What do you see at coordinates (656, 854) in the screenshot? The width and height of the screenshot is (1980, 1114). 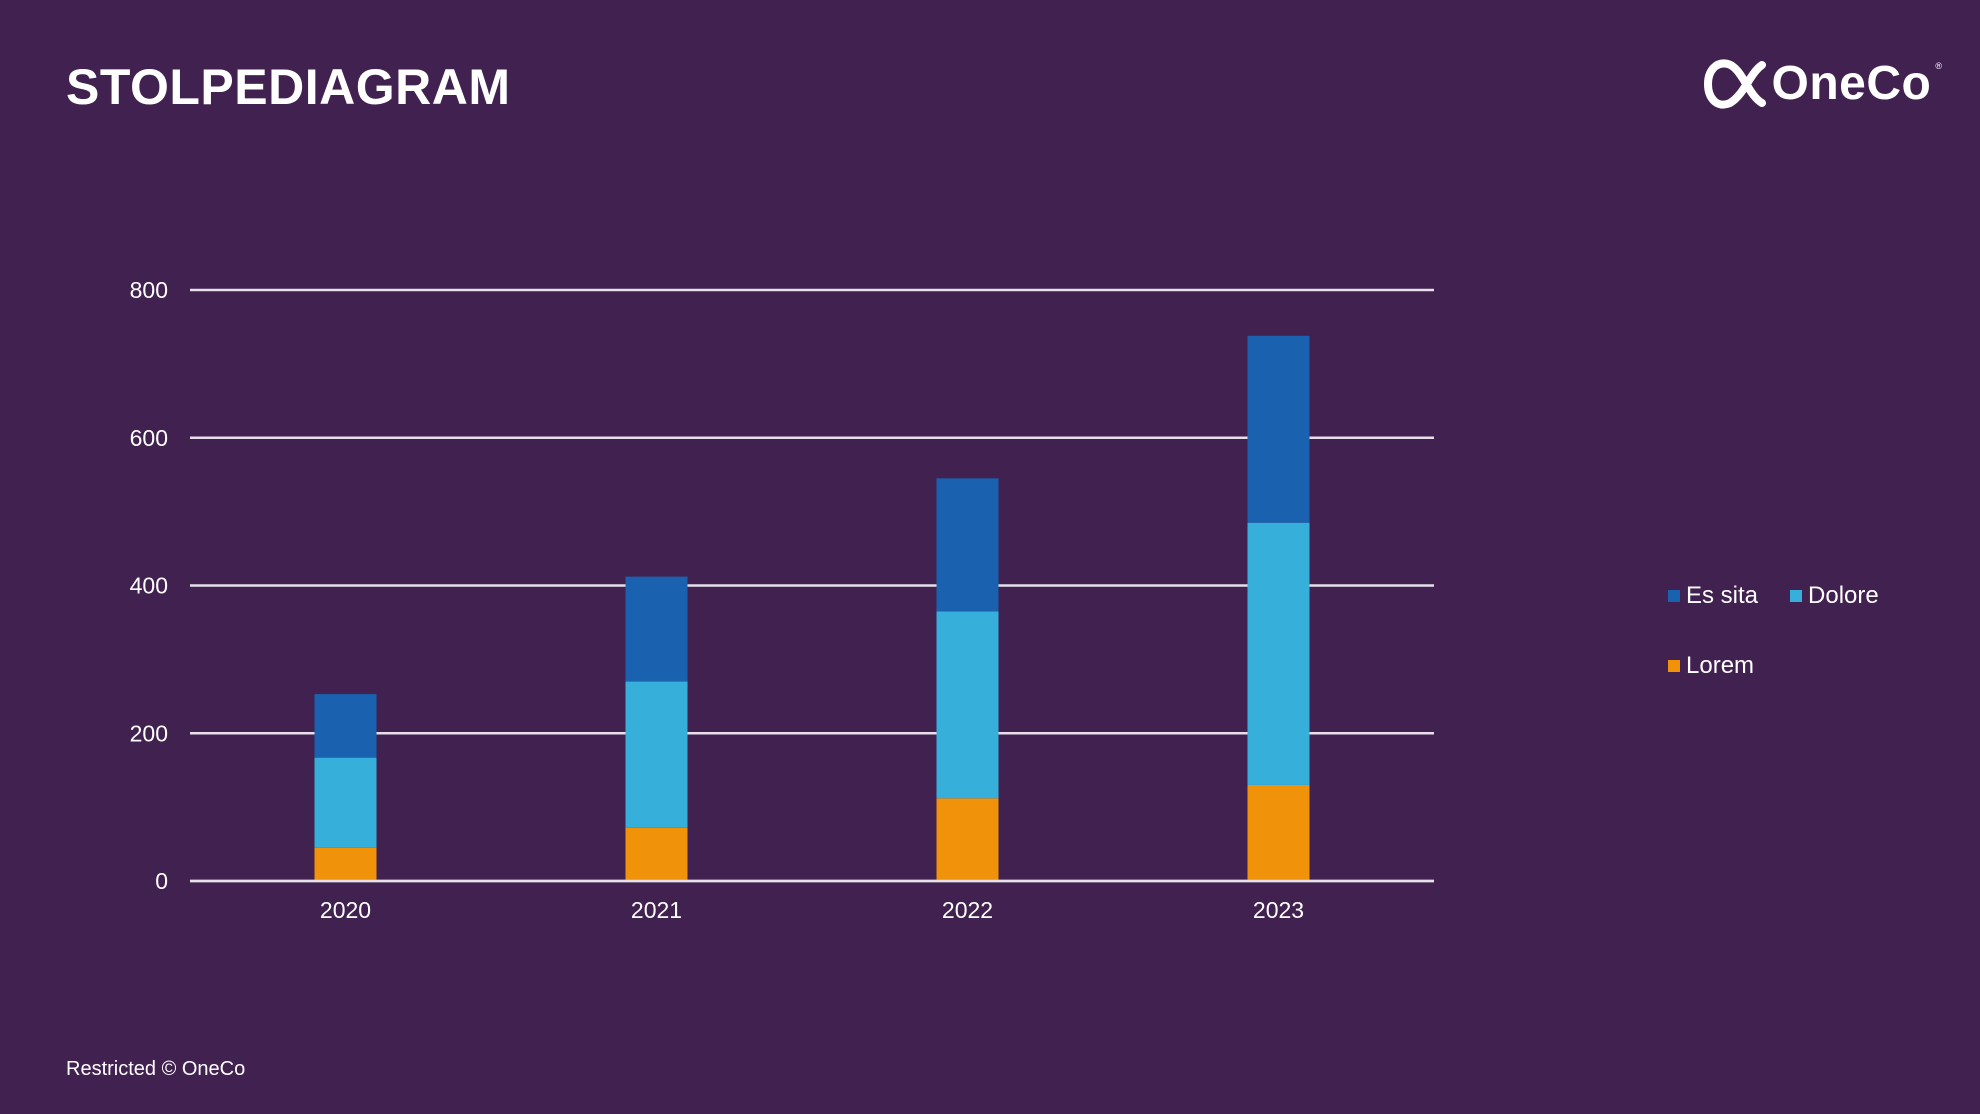 I see `bar-lorem-2021` at bounding box center [656, 854].